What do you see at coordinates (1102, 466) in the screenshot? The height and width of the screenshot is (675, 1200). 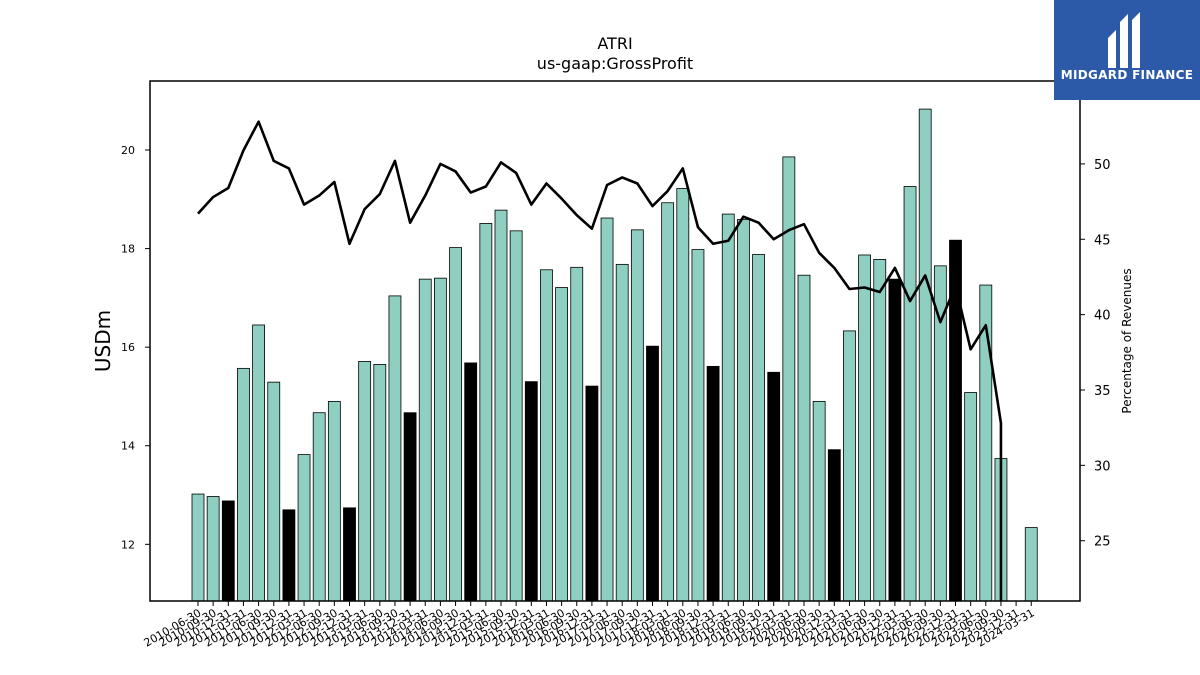 I see `y2-tick-label: 30` at bounding box center [1102, 466].